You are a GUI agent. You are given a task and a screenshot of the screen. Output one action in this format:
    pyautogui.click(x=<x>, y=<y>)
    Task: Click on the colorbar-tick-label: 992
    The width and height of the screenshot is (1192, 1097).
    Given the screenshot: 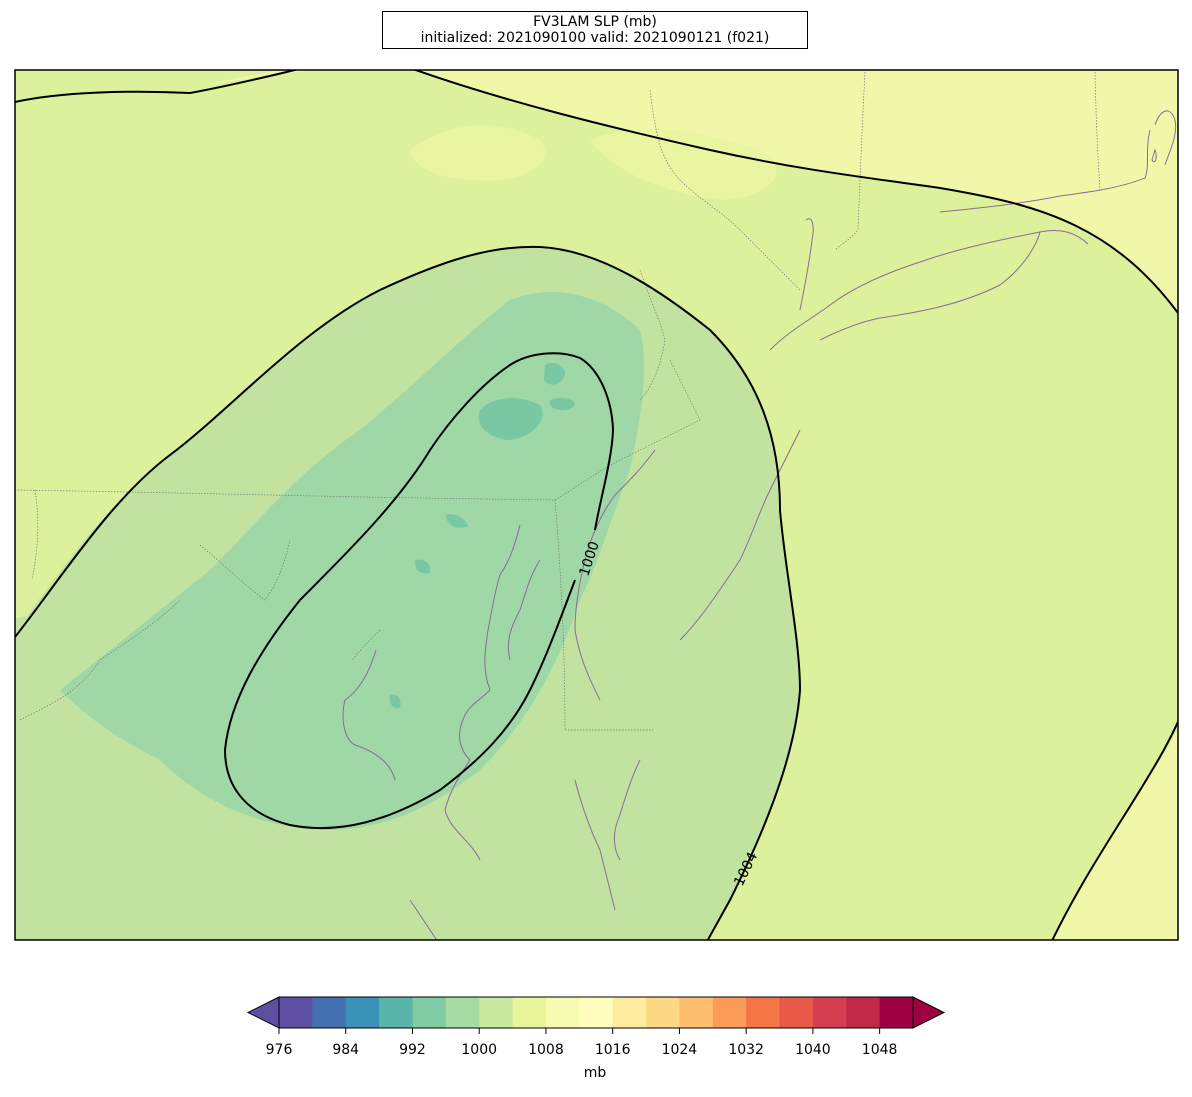 What is the action you would take?
    pyautogui.click(x=412, y=1050)
    